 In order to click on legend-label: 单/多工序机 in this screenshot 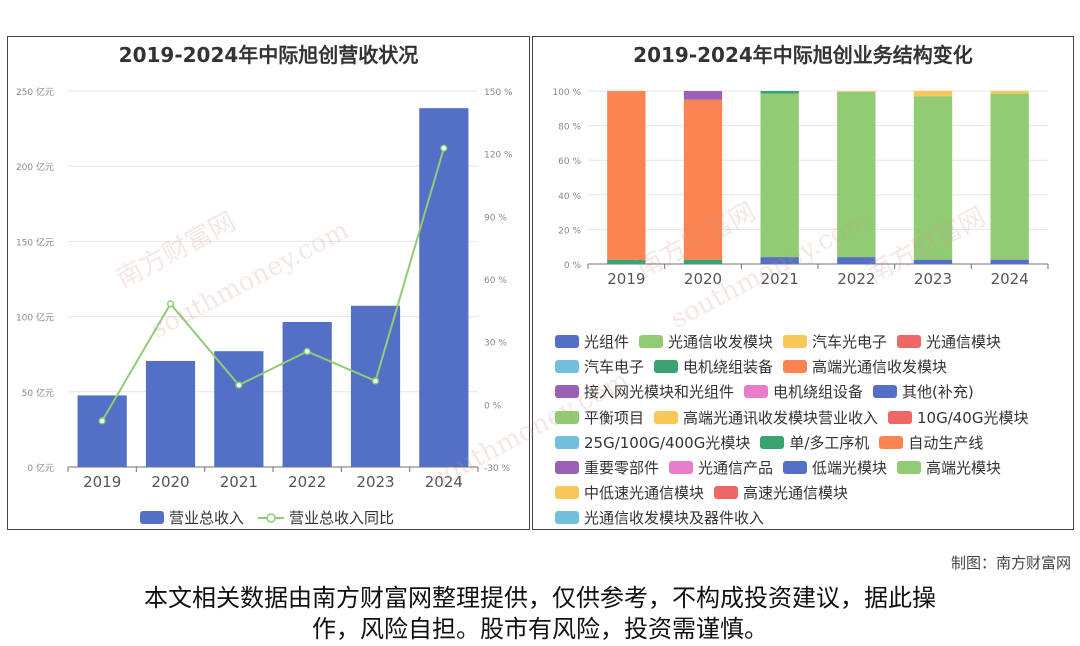, I will do `click(829, 442)`.